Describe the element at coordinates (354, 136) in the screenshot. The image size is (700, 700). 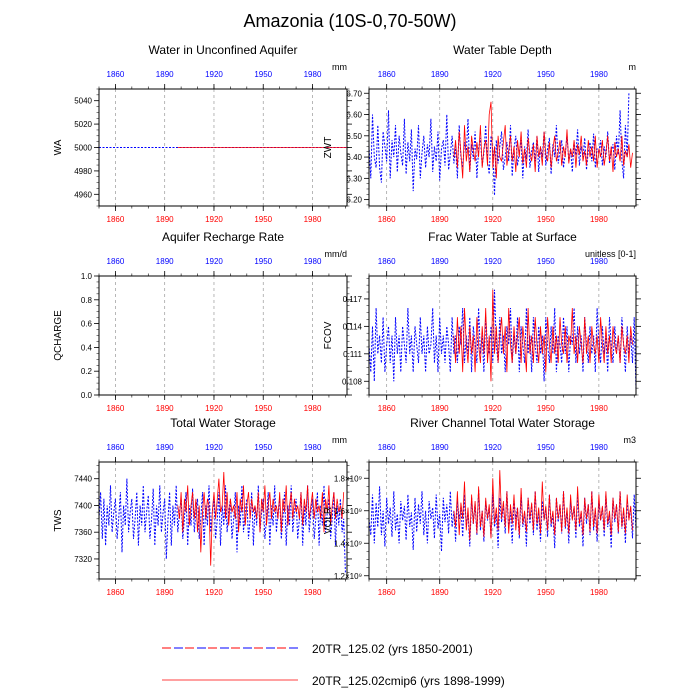
I see `y-tick-label: 6.50` at that location.